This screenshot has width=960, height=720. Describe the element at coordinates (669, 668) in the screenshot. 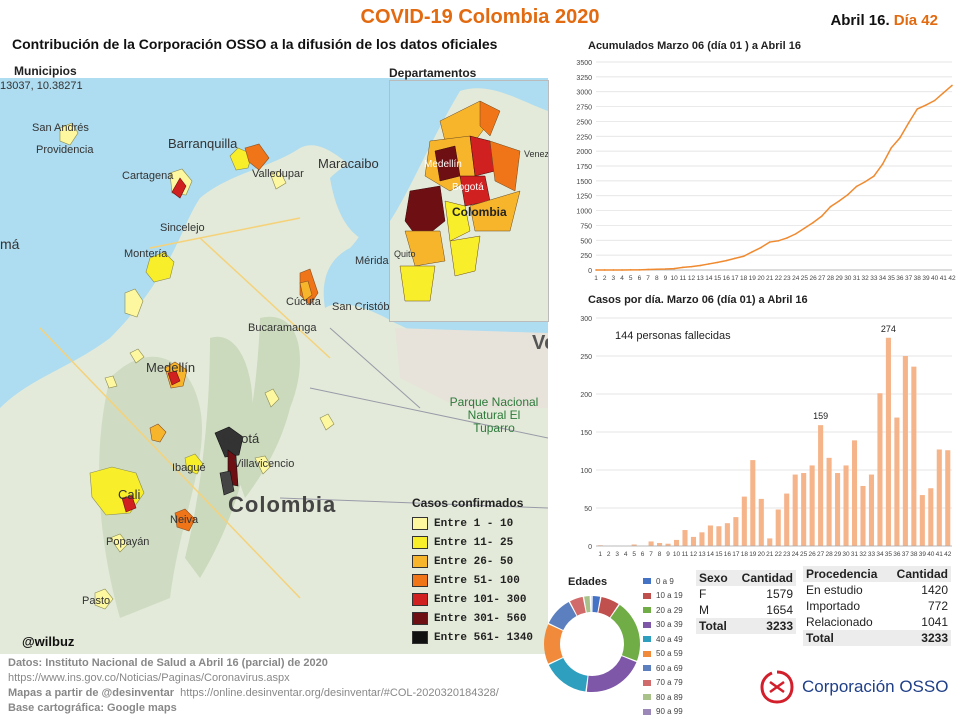

I see `legend-label: 60 a 69` at that location.